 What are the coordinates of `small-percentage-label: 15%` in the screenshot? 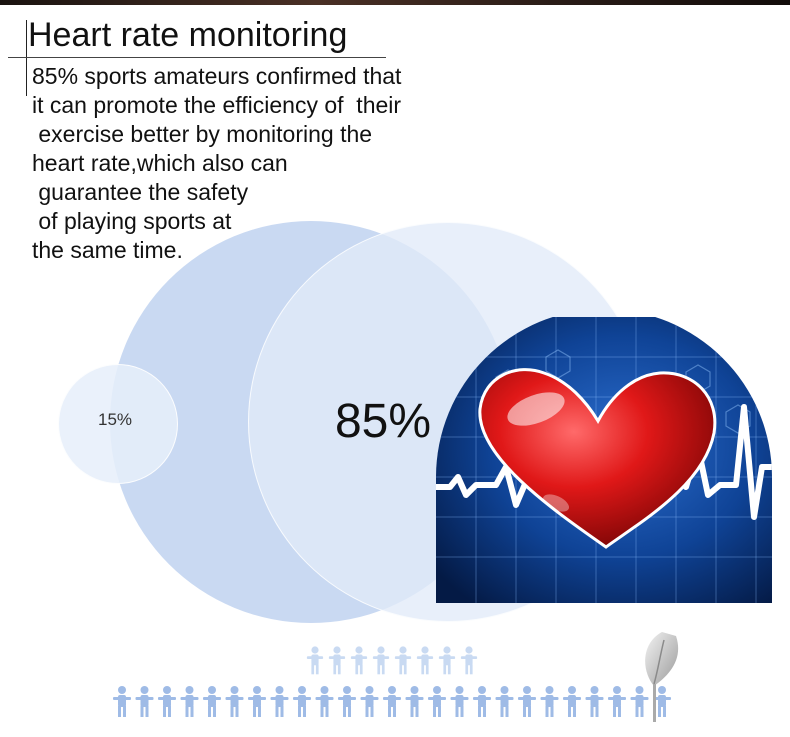 It's located at (115, 419).